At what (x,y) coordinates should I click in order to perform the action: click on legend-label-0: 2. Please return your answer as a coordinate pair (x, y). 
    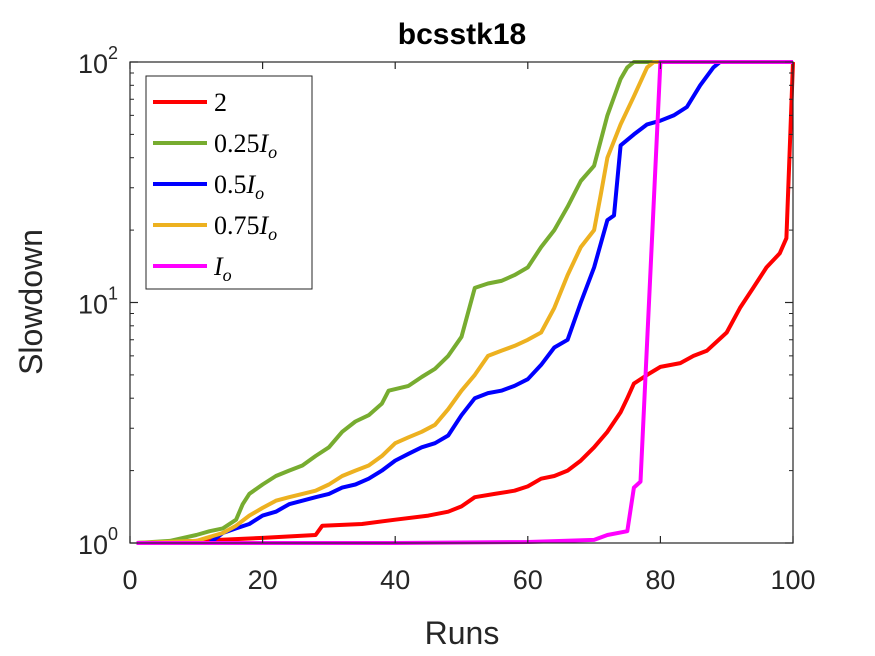
    Looking at the image, I should click on (220, 102).